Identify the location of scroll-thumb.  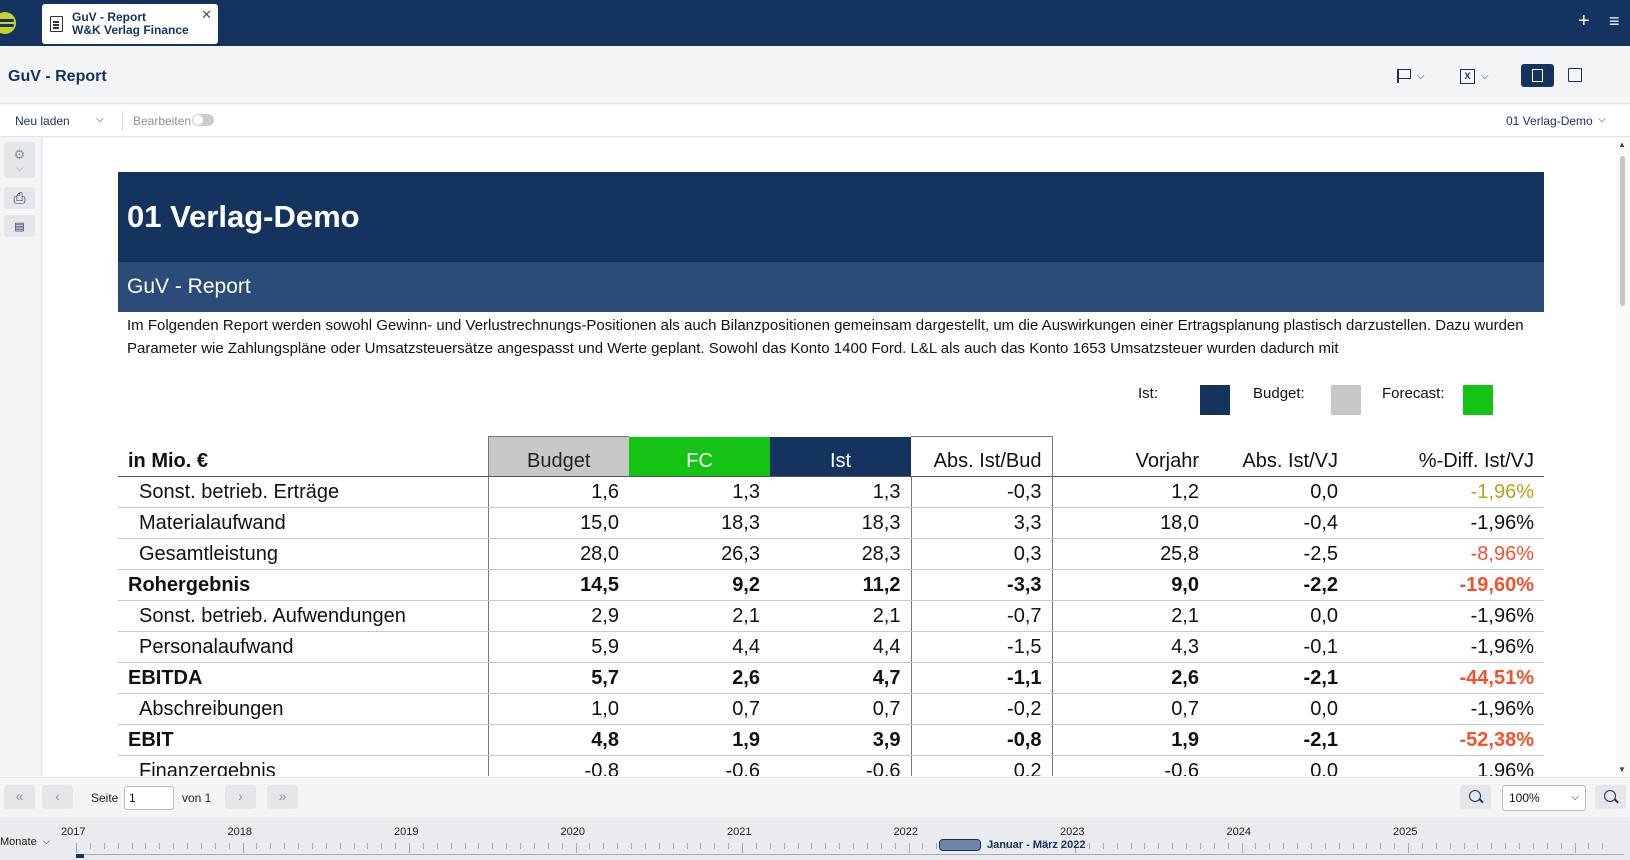
(1622, 231).